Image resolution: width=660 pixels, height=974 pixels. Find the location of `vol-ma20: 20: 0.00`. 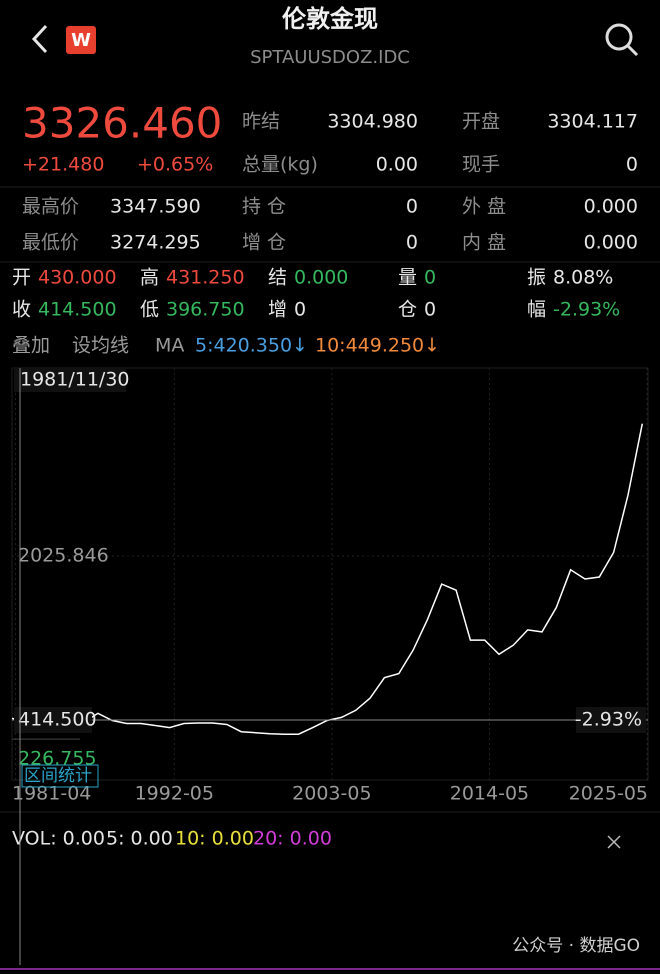

vol-ma20: 20: 0.00 is located at coordinates (292, 839).